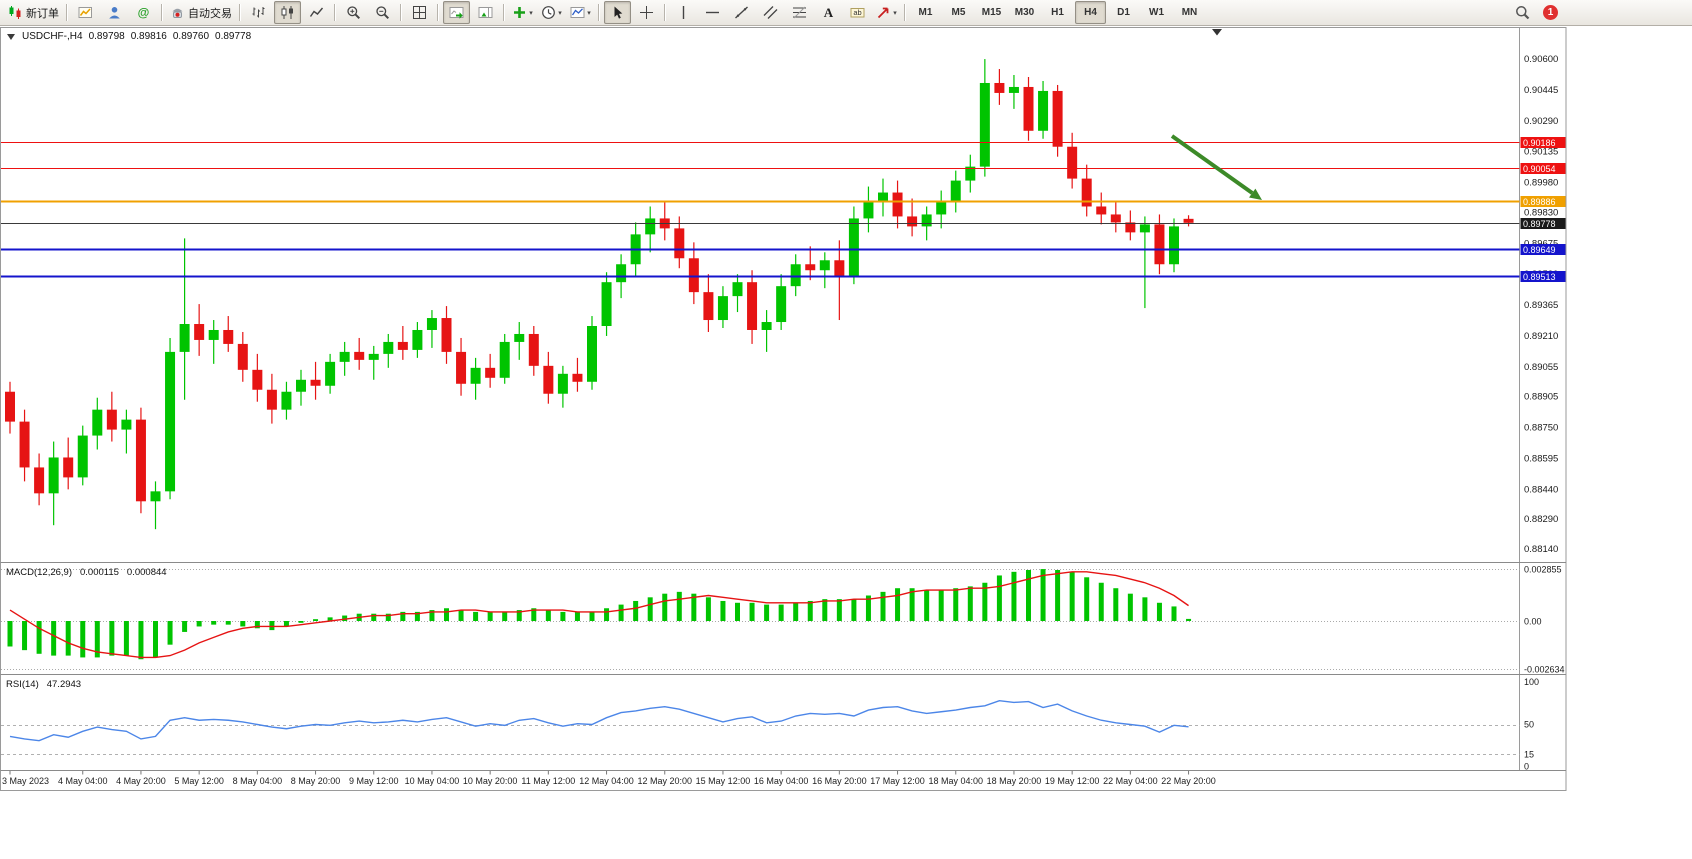  Describe the element at coordinates (258, 12) in the screenshot. I see `bar-chart-button` at that location.